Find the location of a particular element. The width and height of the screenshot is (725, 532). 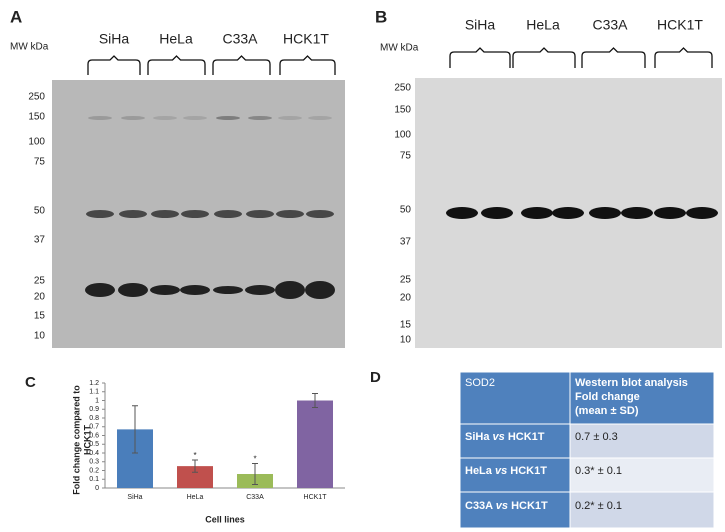

table-text: HeLa vs HCK1T is located at coordinates (506, 471).